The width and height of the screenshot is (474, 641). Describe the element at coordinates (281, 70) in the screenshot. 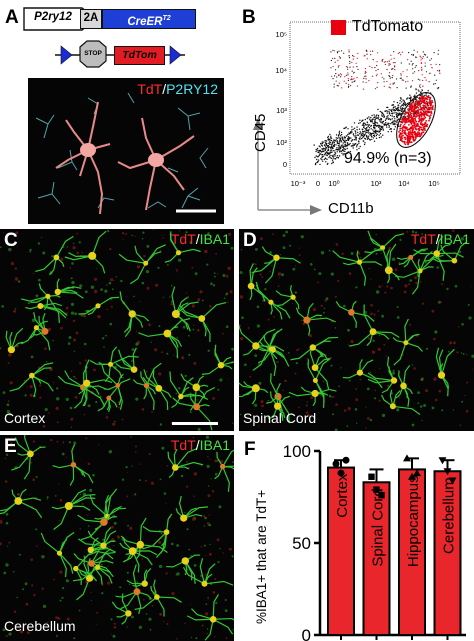

I see `flow-y-tick: 10⁴` at that location.